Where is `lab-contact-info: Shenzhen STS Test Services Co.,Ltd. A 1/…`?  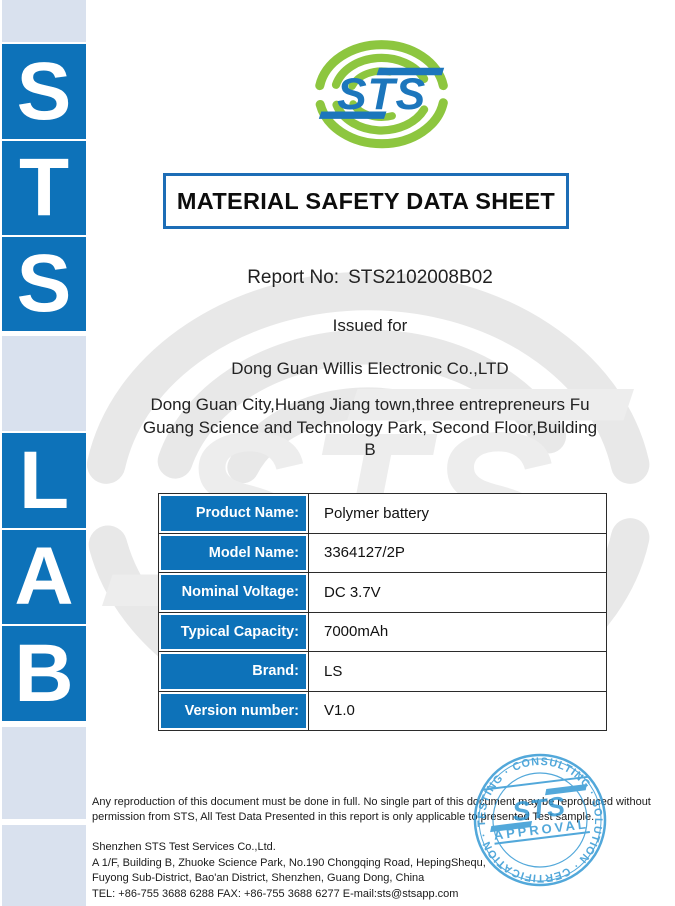
lab-contact-info: Shenzhen STS Test Services Co.,Ltd. A 1/… is located at coordinates (307, 871).